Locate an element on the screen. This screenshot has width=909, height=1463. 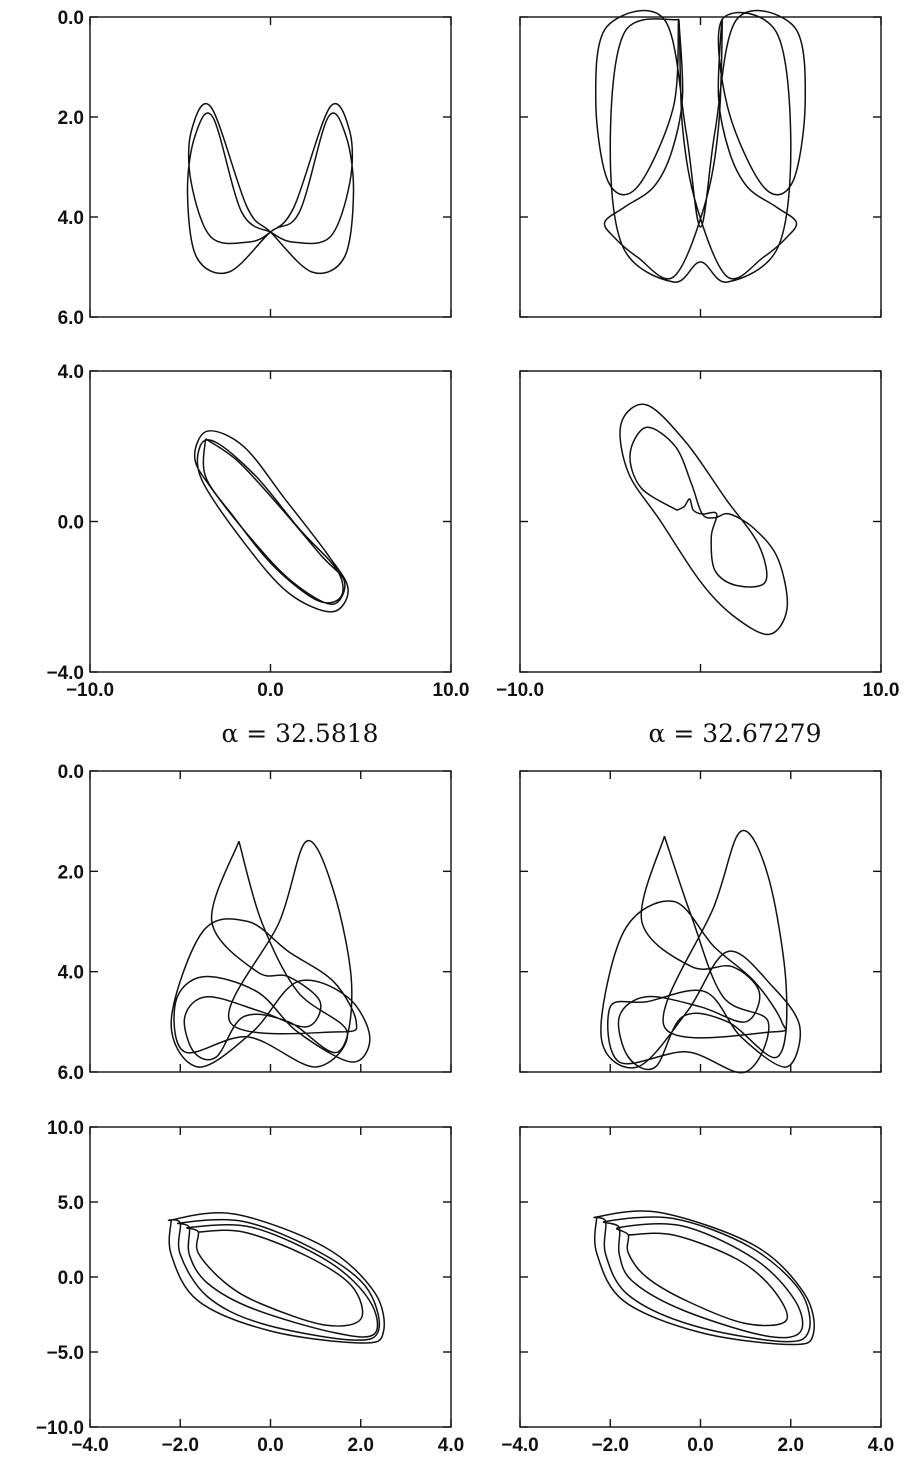
alpha-label-right: α = 32.67279 is located at coordinates (734, 733).